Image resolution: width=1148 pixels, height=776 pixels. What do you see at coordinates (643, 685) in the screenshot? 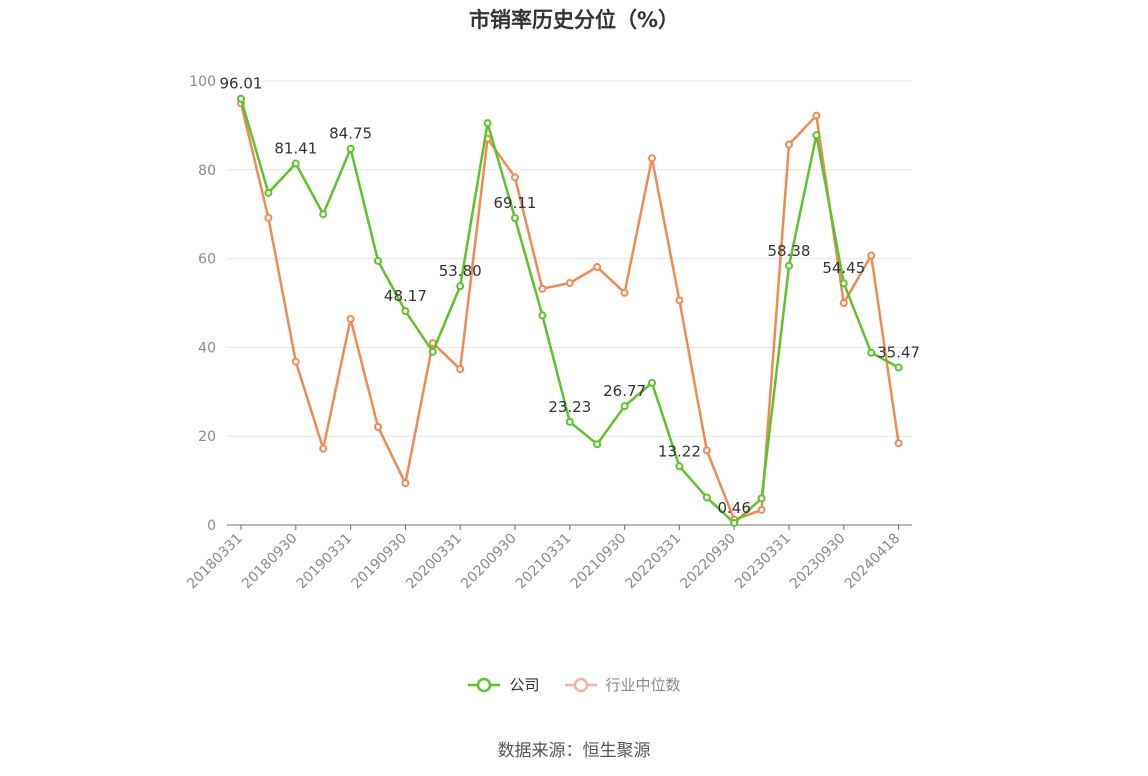
I see `legend-label-industry-median: 行业中位数` at bounding box center [643, 685].